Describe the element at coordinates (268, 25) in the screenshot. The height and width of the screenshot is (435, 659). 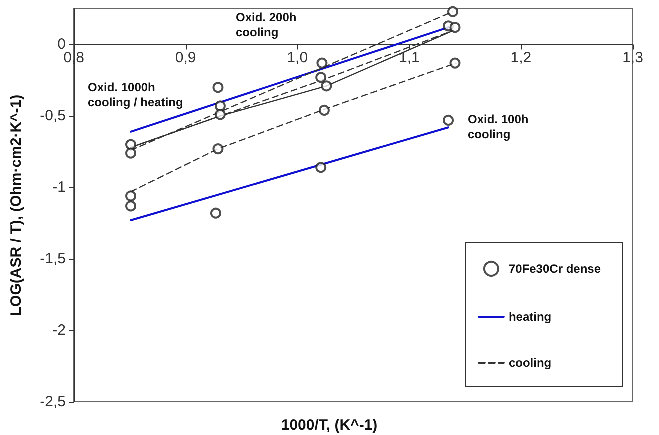
I see `annotation: Oxid. 200h cooling` at that location.